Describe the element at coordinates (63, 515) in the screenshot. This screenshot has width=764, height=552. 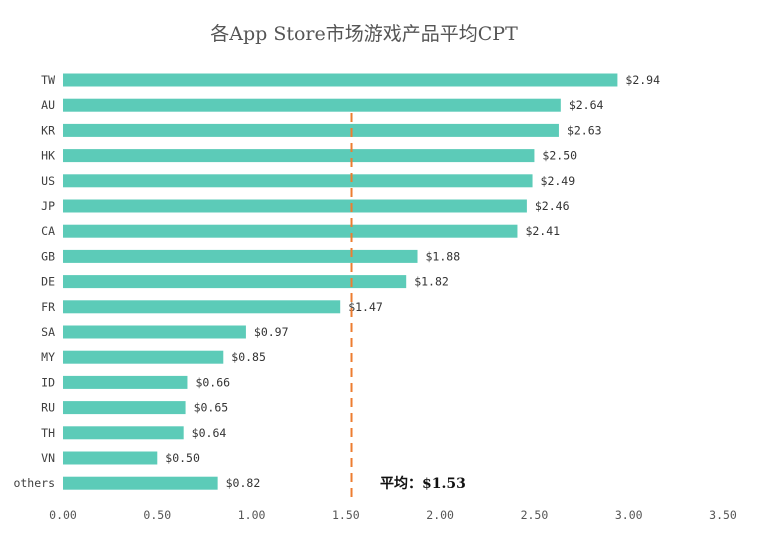
I see `x-tick-label: 0.00` at that location.